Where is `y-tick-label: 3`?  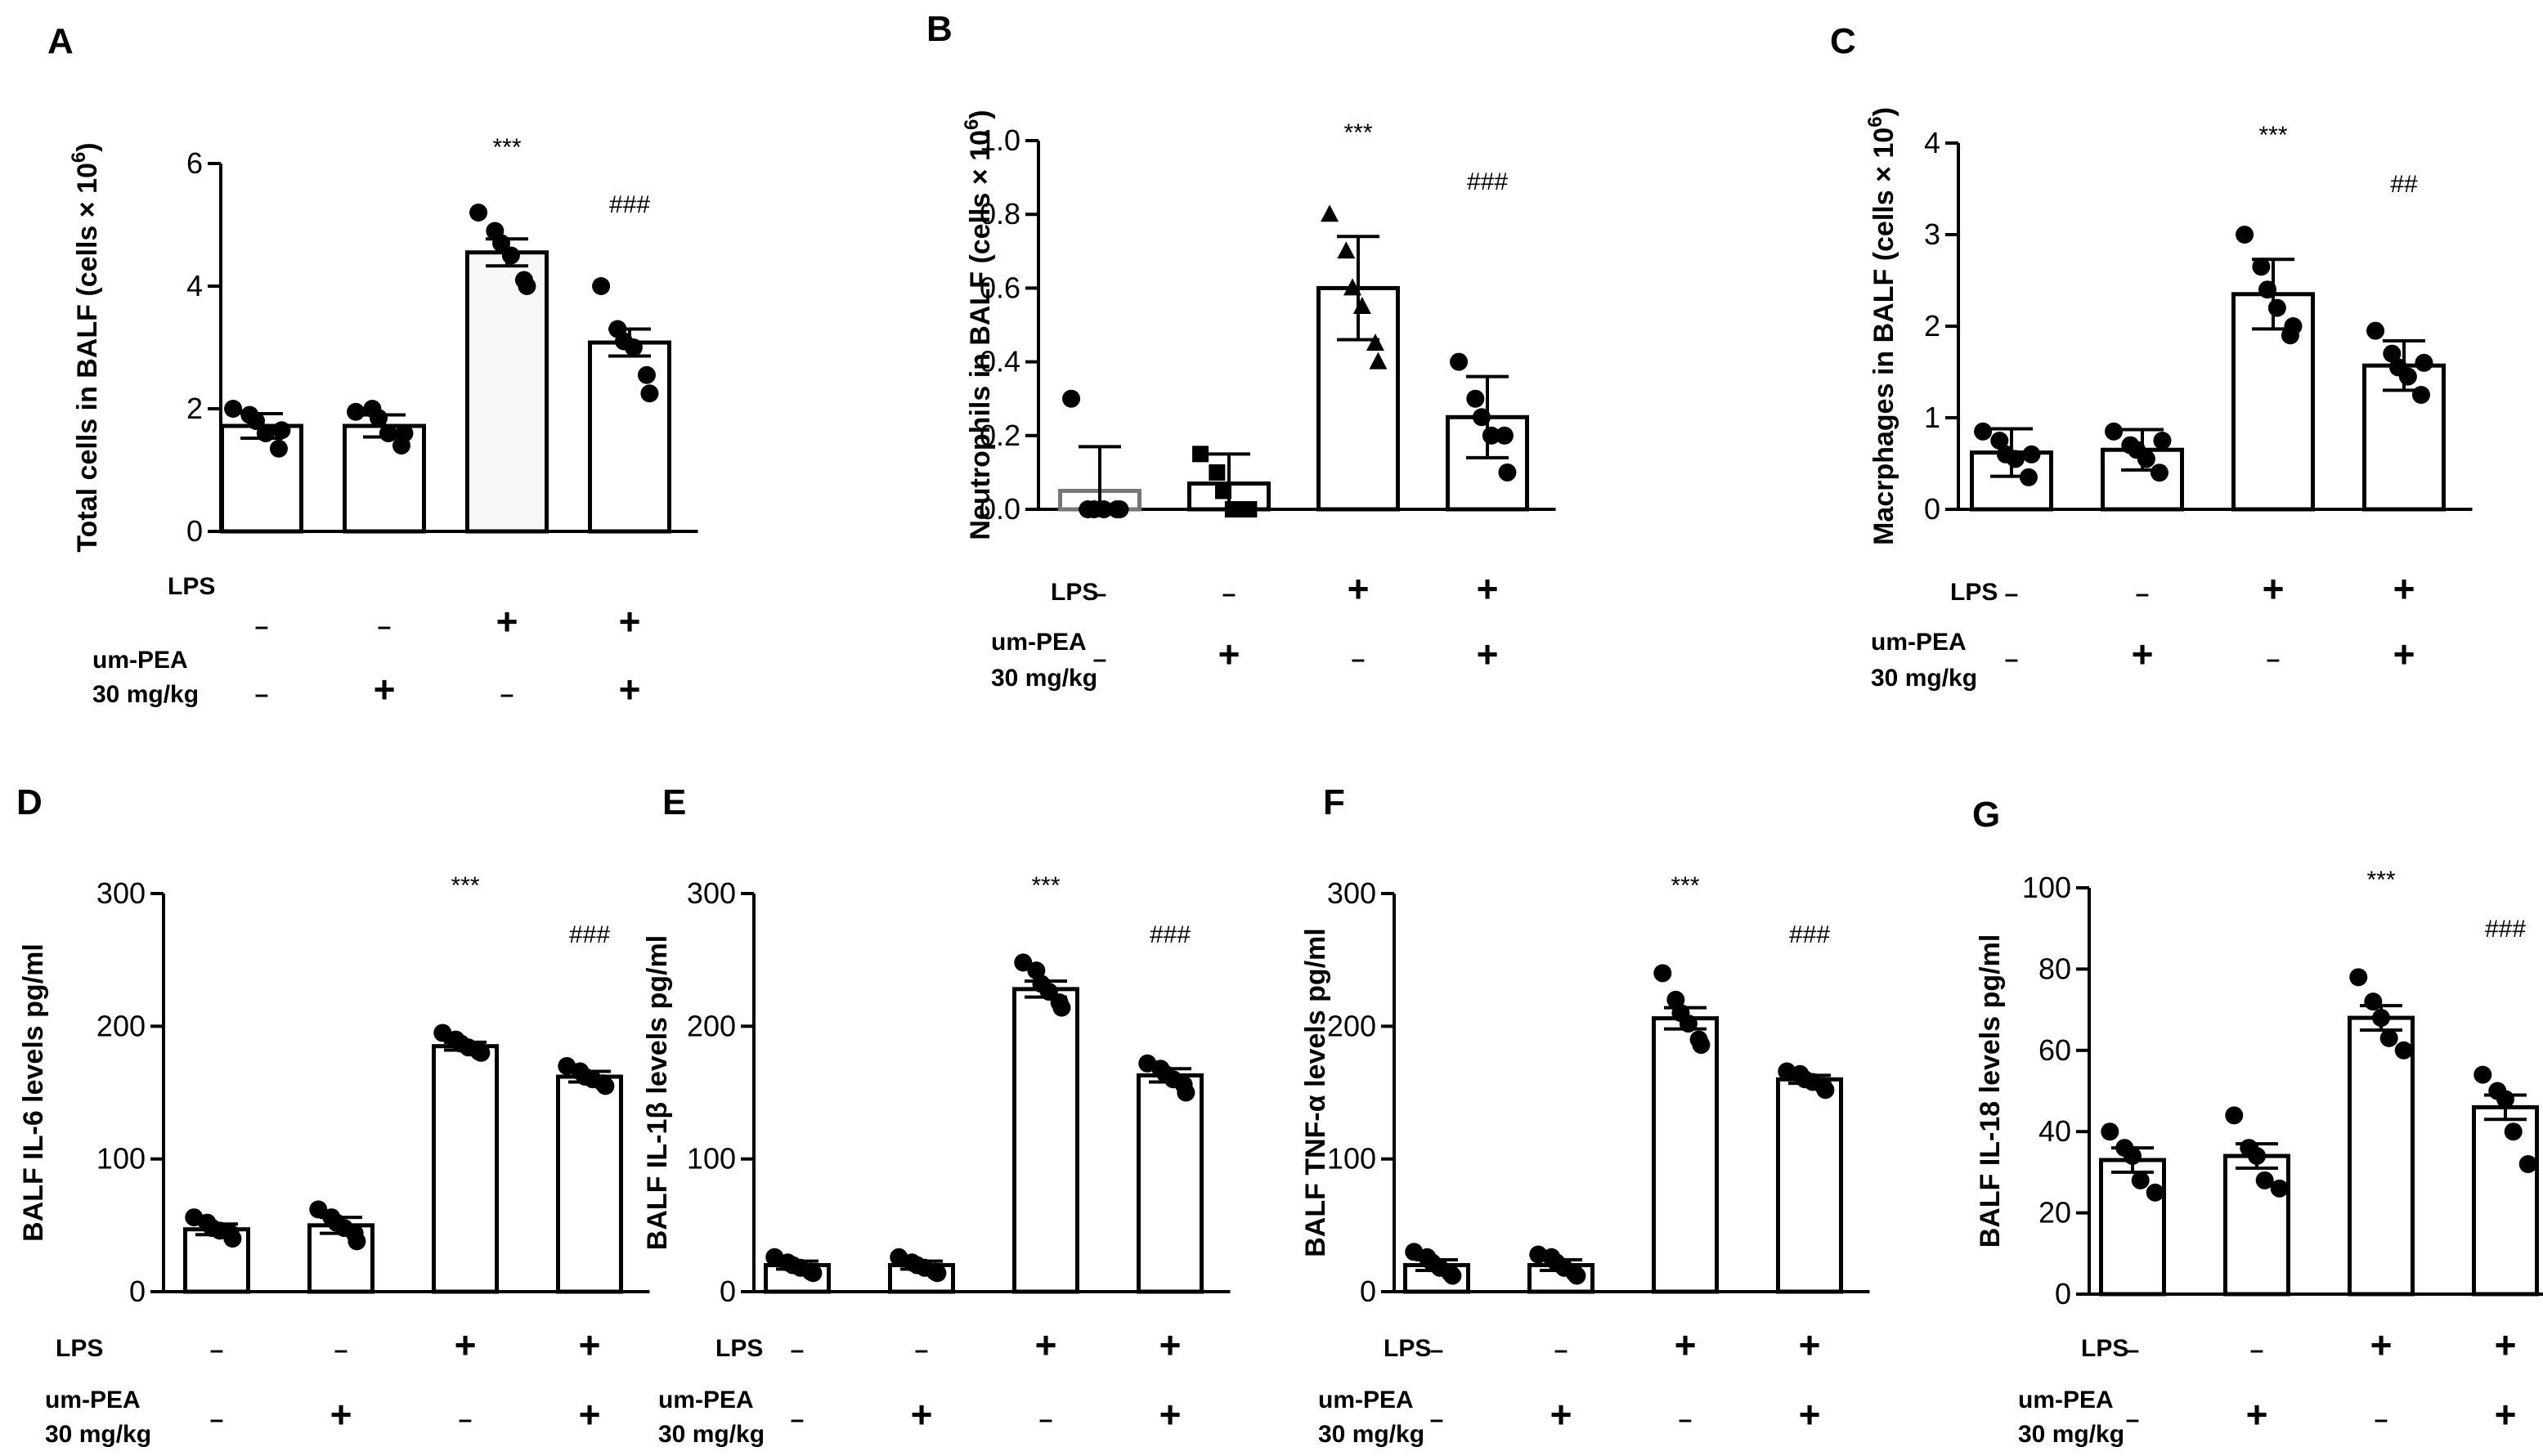
y-tick-label: 3 is located at coordinates (1932, 234).